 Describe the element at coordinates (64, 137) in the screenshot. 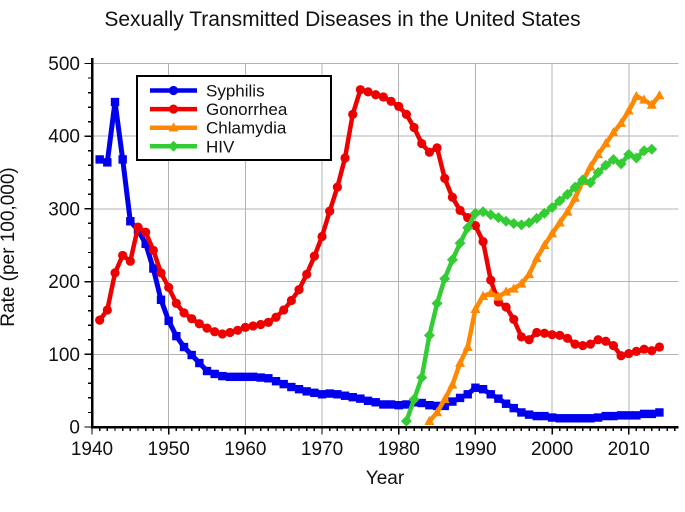

I see `svg-text: 400` at that location.